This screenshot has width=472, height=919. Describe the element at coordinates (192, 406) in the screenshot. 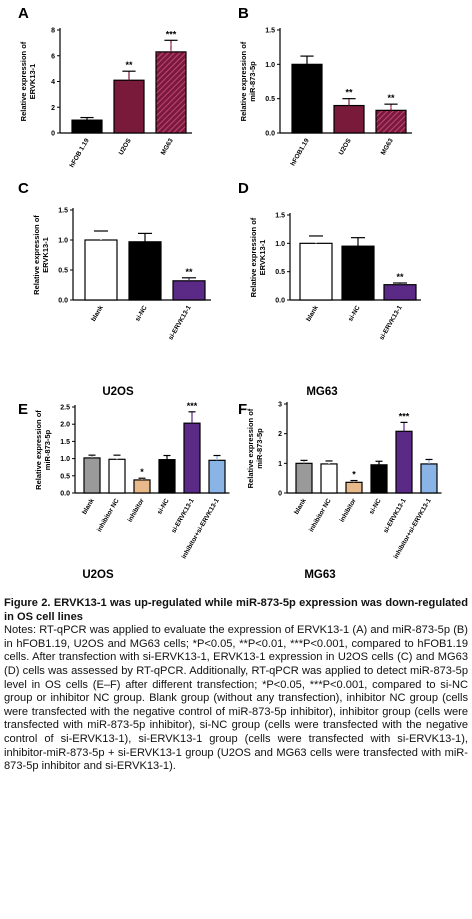

I see `significance-mark-e: ***` at that location.